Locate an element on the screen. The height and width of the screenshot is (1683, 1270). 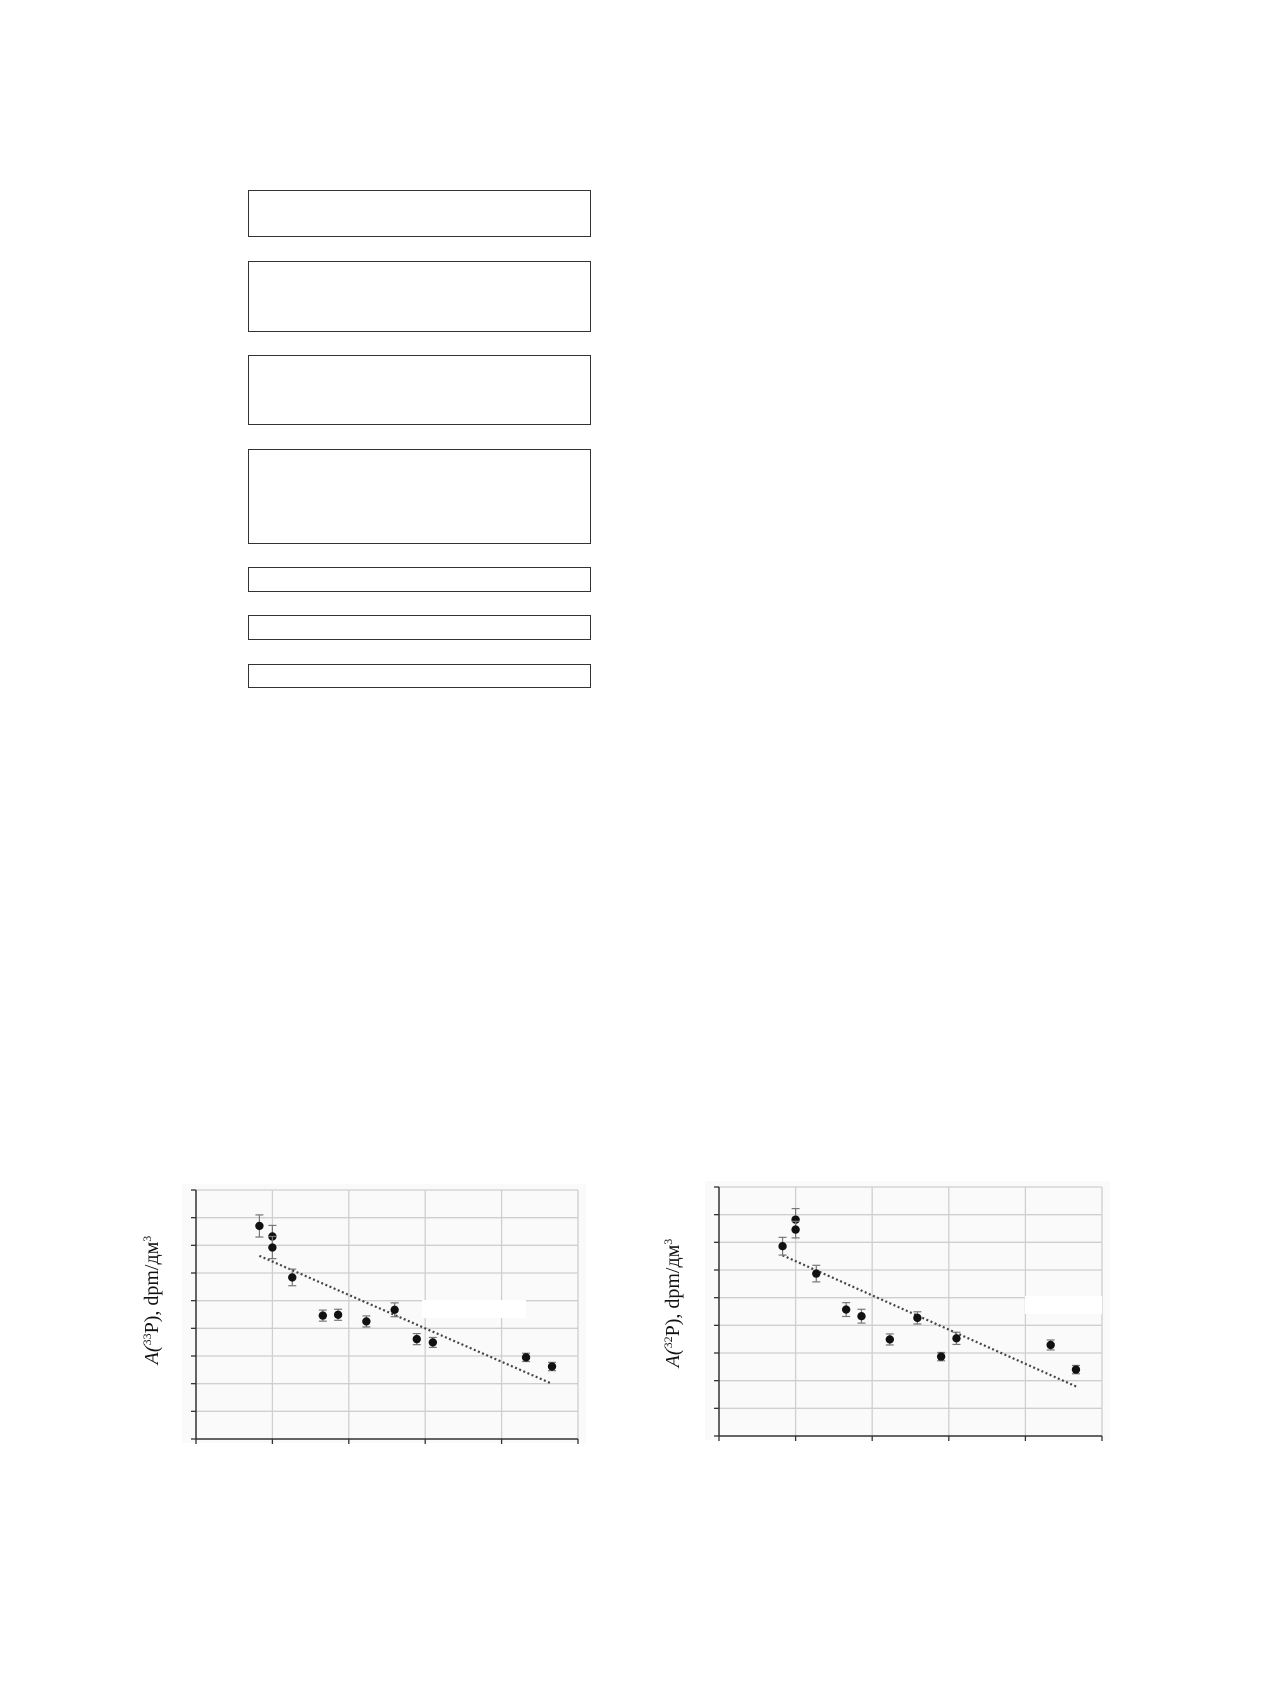
chart-2-ylabel: A(32P), dpm/дм3 is located at coordinates (672, 1304).